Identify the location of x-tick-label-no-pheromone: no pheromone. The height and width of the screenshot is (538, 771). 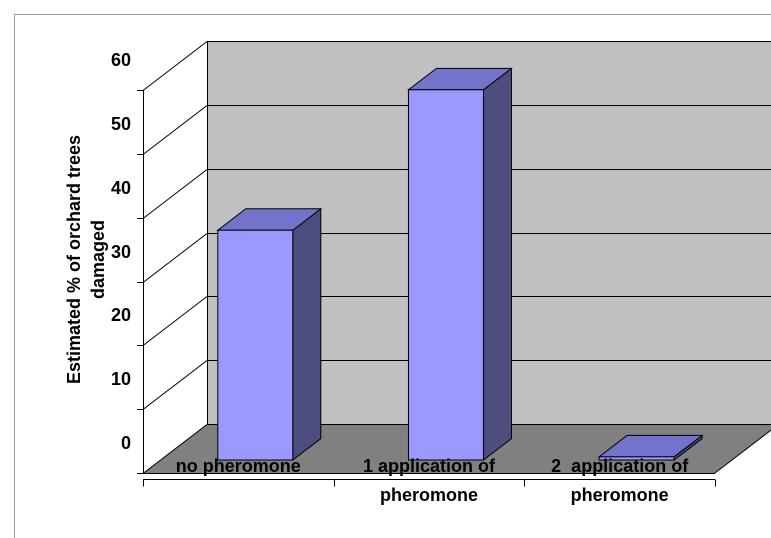
(238, 466).